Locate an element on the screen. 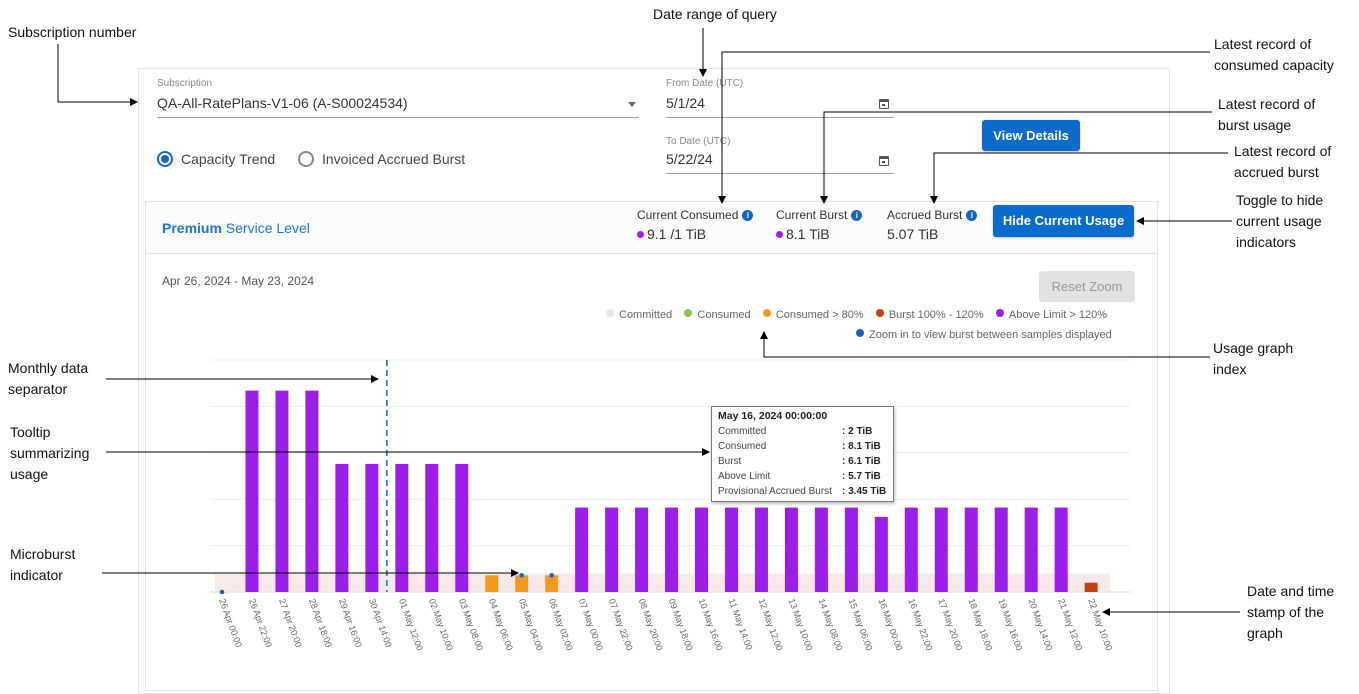 The height and width of the screenshot is (694, 1359). callout-latest-accrued-l1: Latest record of is located at coordinates (1283, 151).